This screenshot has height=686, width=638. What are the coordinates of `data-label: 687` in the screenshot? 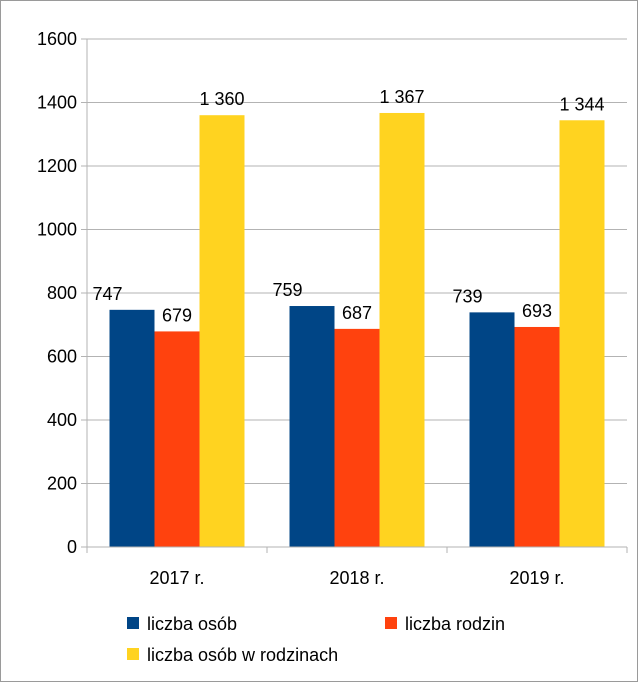 It's located at (357, 313).